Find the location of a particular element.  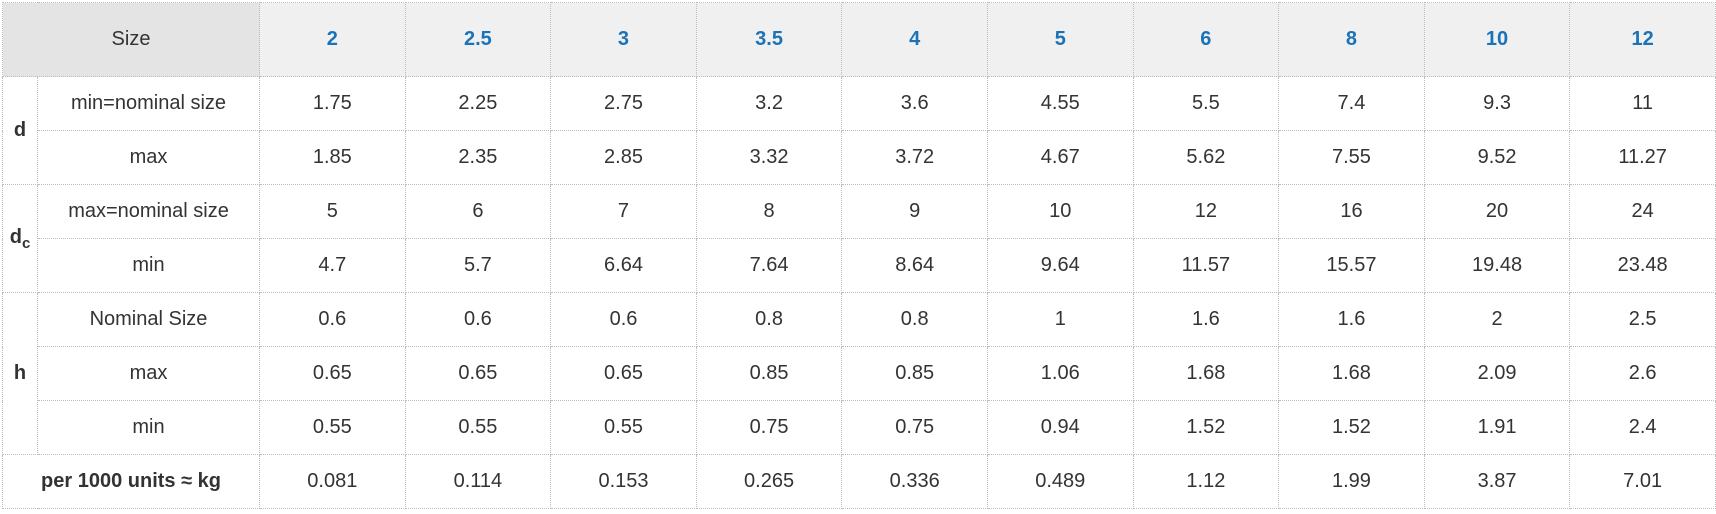

table-cell: 1.99 is located at coordinates (1351, 481).